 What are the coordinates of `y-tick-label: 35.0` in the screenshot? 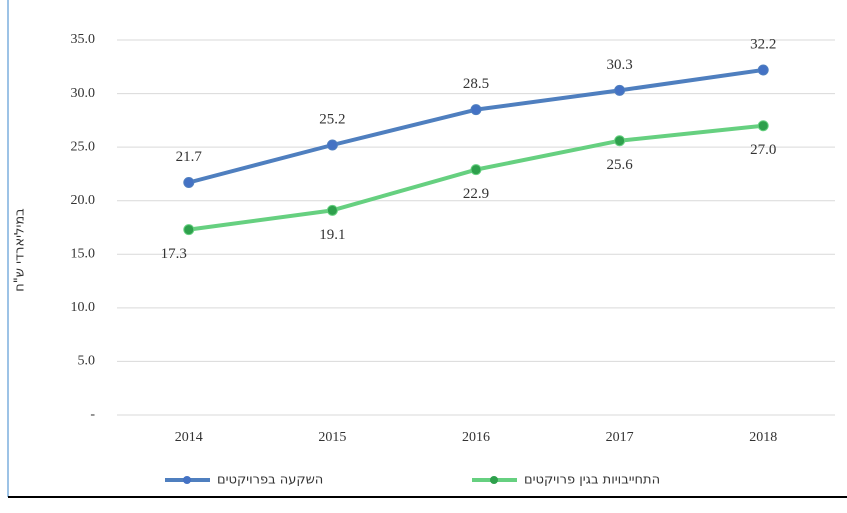 It's located at (83, 39).